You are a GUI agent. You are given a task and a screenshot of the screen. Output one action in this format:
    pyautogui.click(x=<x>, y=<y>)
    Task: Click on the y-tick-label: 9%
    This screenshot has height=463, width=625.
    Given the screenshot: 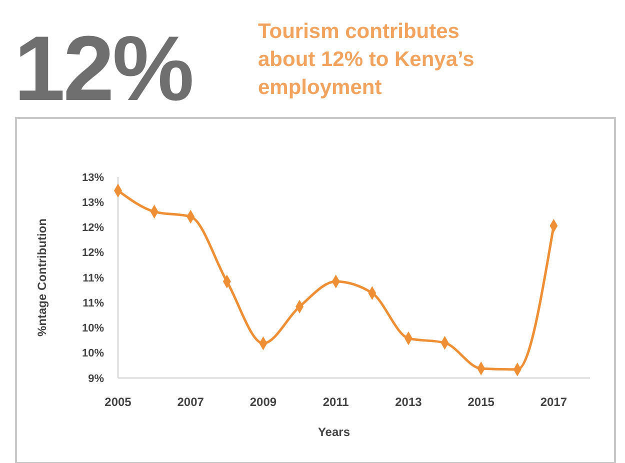 What is the action you would take?
    pyautogui.click(x=96, y=378)
    